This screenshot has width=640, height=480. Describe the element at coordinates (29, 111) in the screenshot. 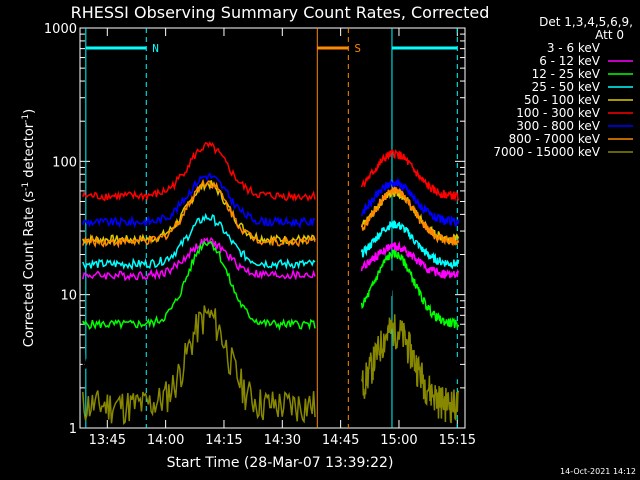

I see `y-axis-label-end: )` at that location.